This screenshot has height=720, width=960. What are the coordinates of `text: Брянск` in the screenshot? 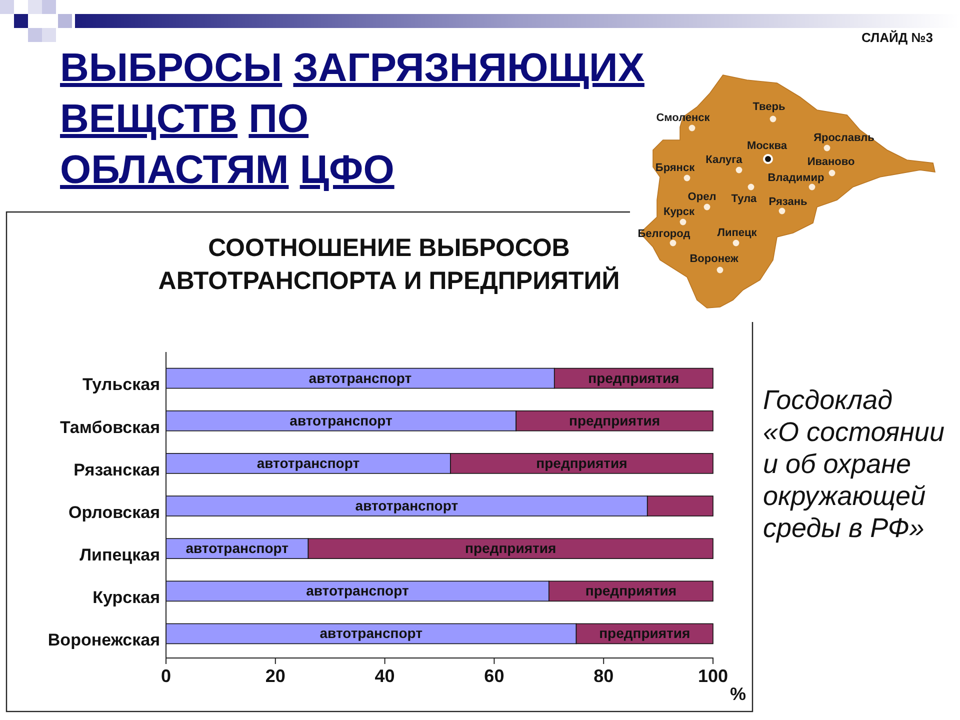 It's located at (675, 168).